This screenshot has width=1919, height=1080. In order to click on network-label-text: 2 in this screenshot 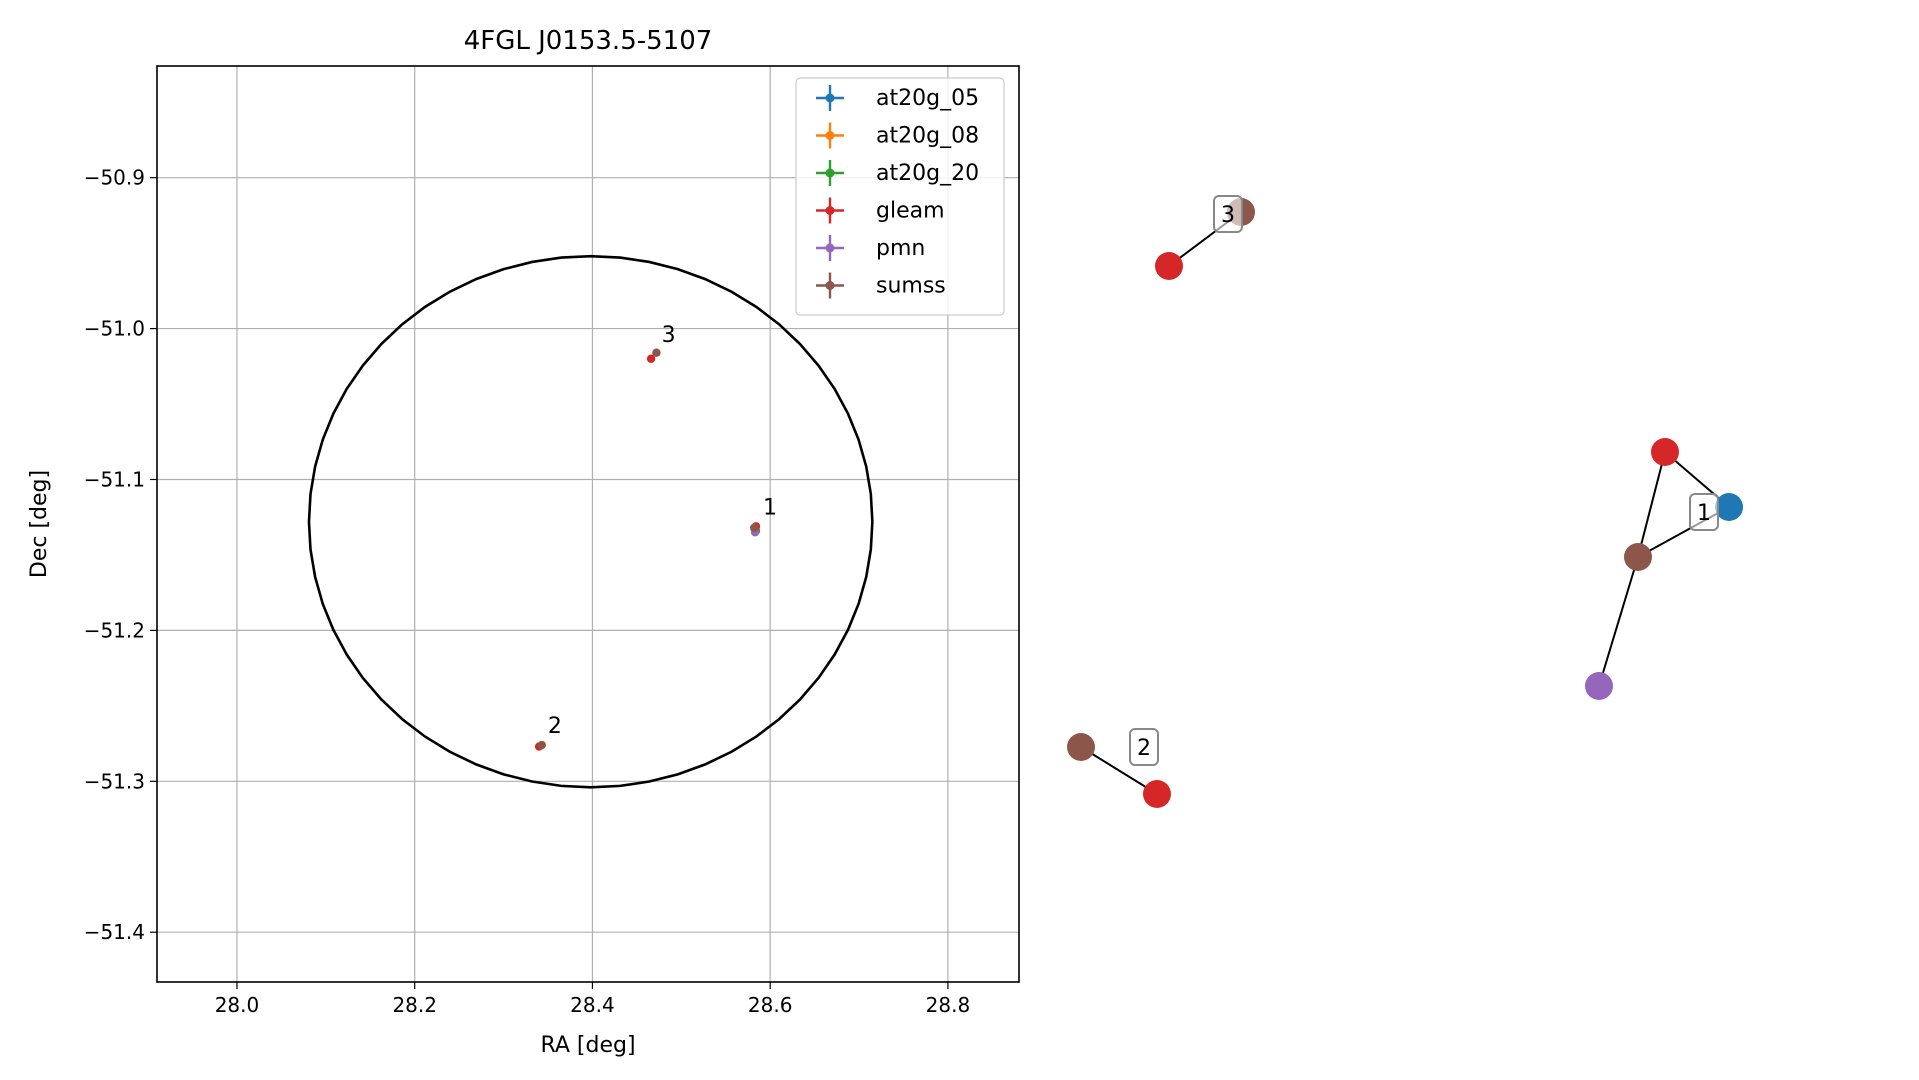, I will do `click(1144, 748)`.